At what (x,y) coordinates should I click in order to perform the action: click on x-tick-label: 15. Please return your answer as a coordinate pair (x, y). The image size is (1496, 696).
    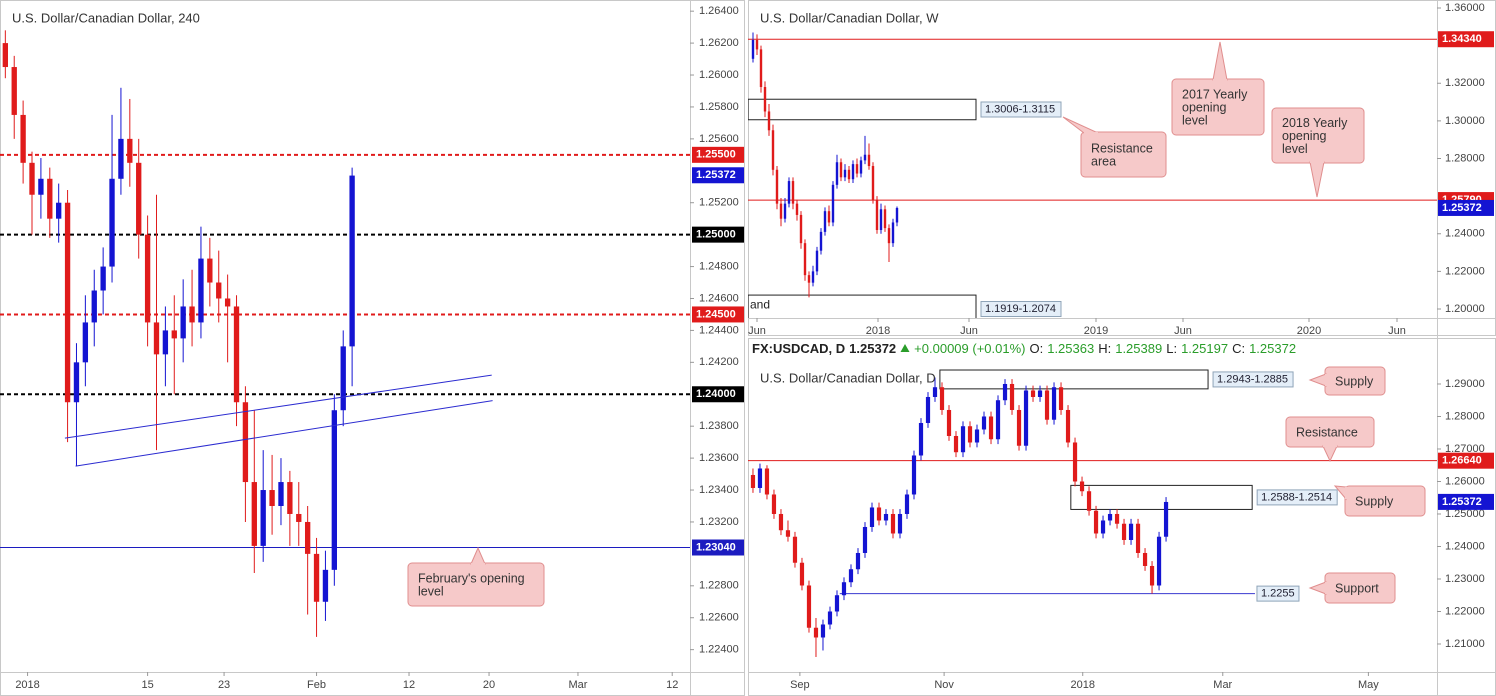
    Looking at the image, I should click on (147, 685).